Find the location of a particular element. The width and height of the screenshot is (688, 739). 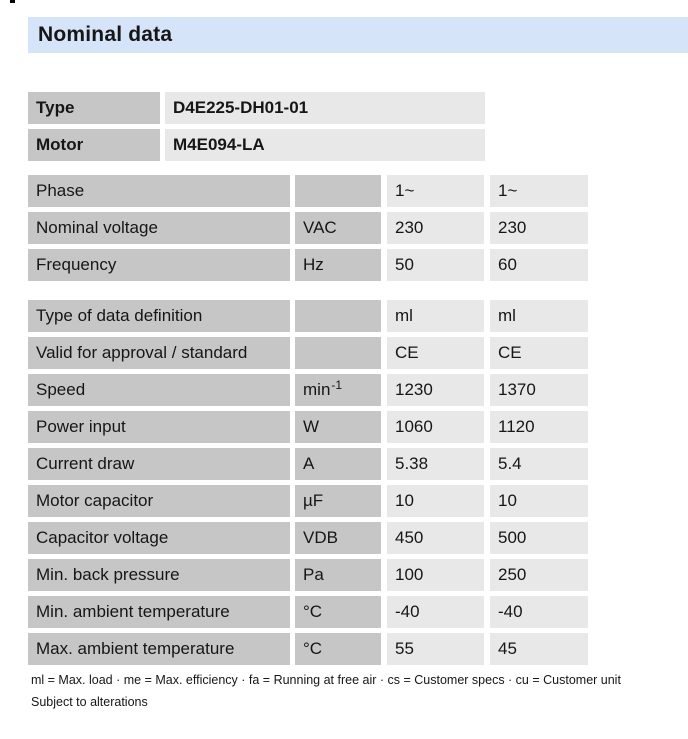

spec-row: Frequency Hz 50 60 is located at coordinates (308, 265).